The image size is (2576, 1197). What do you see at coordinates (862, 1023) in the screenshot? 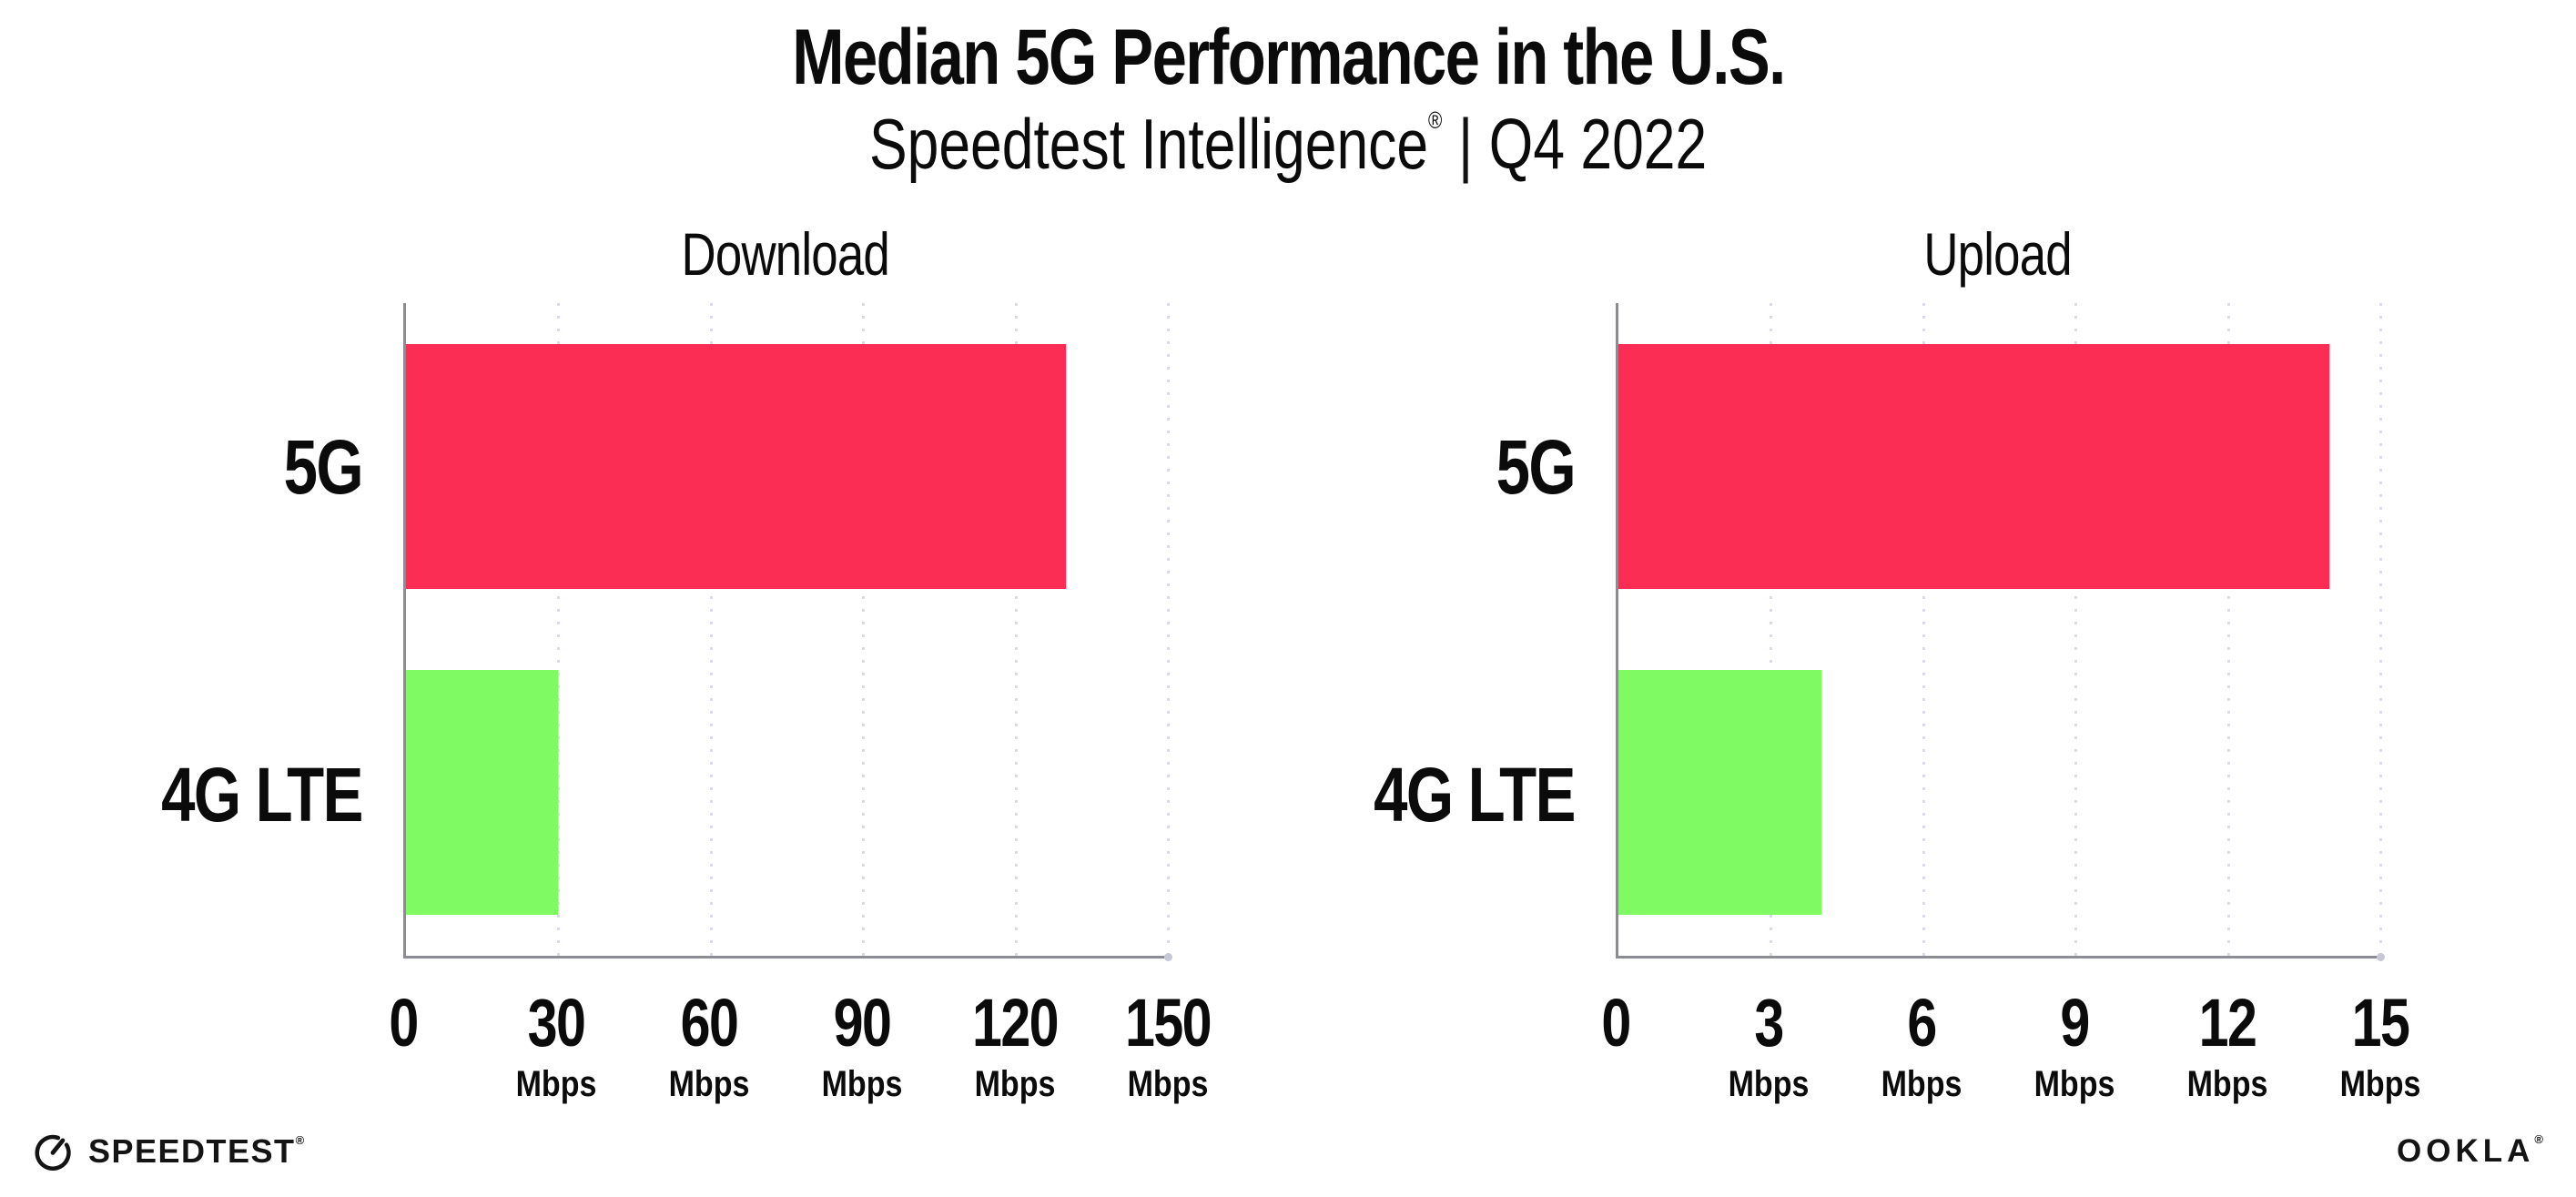
I see `tick-number: 90` at bounding box center [862, 1023].